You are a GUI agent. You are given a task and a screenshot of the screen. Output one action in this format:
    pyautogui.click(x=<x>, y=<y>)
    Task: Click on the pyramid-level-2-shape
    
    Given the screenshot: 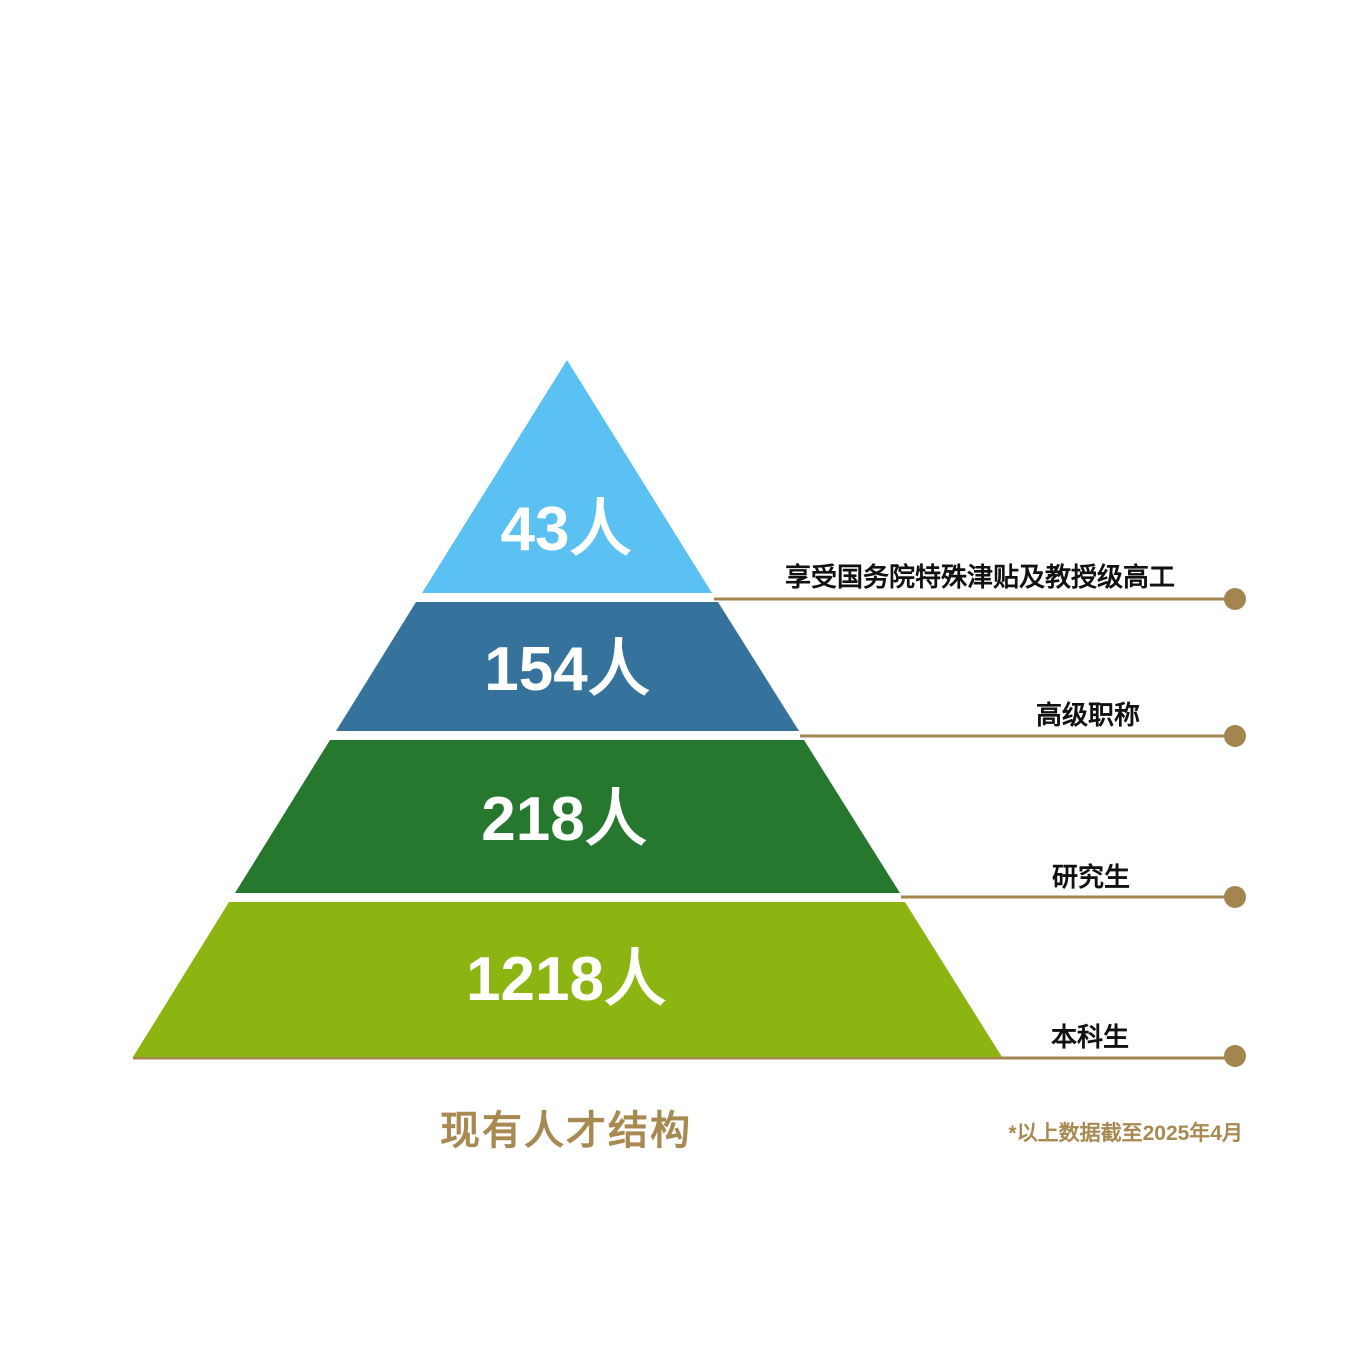 What is the action you would take?
    pyautogui.click(x=567, y=666)
    